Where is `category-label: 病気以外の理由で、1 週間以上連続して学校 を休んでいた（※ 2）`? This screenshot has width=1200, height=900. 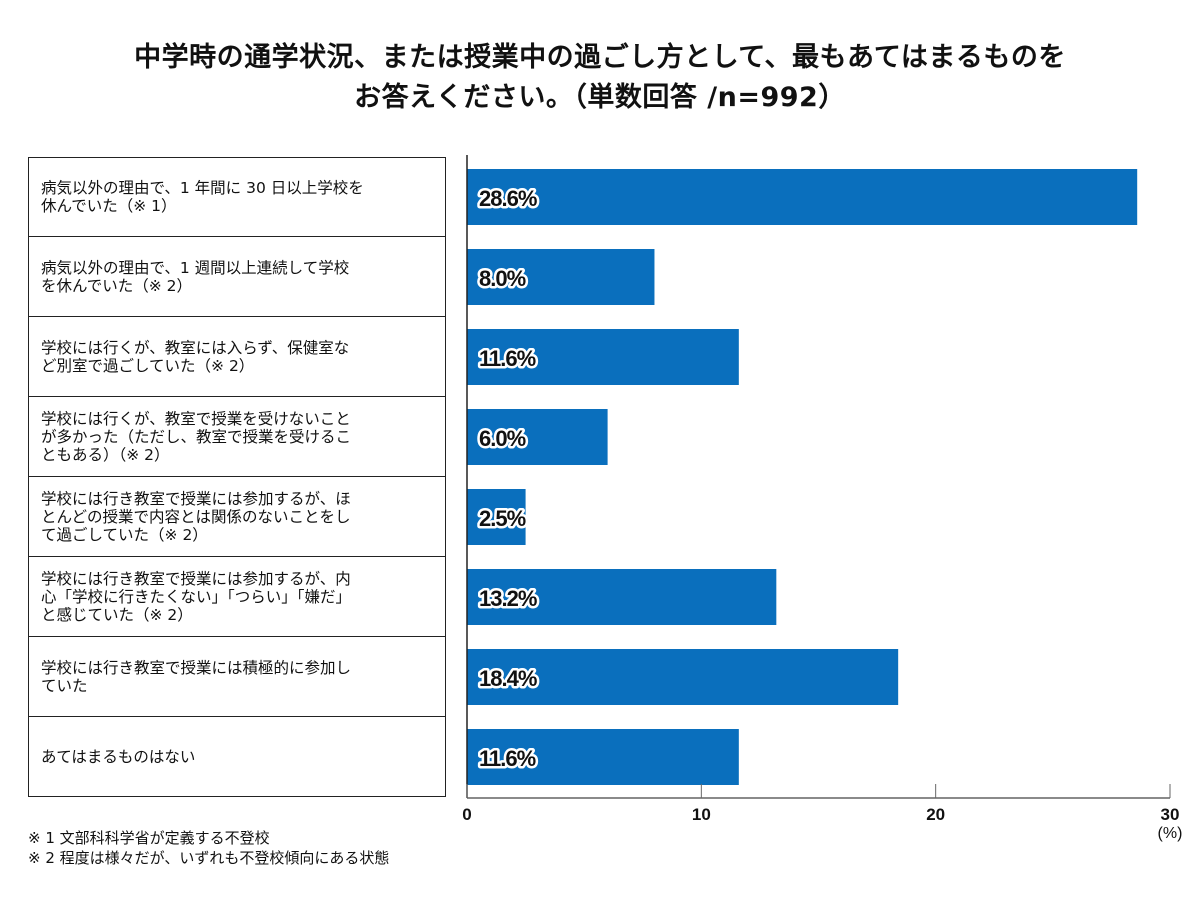 category-label: 病気以外の理由で、1 週間以上連続して学校 を休んでいた（※ 2） is located at coordinates (237, 277).